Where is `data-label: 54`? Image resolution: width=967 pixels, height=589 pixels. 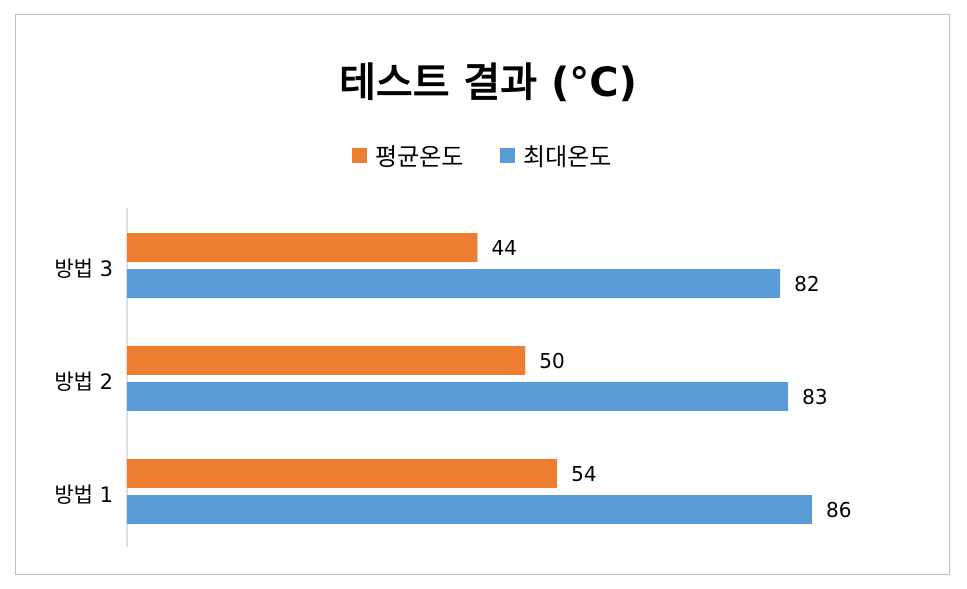 data-label: 54 is located at coordinates (583, 474).